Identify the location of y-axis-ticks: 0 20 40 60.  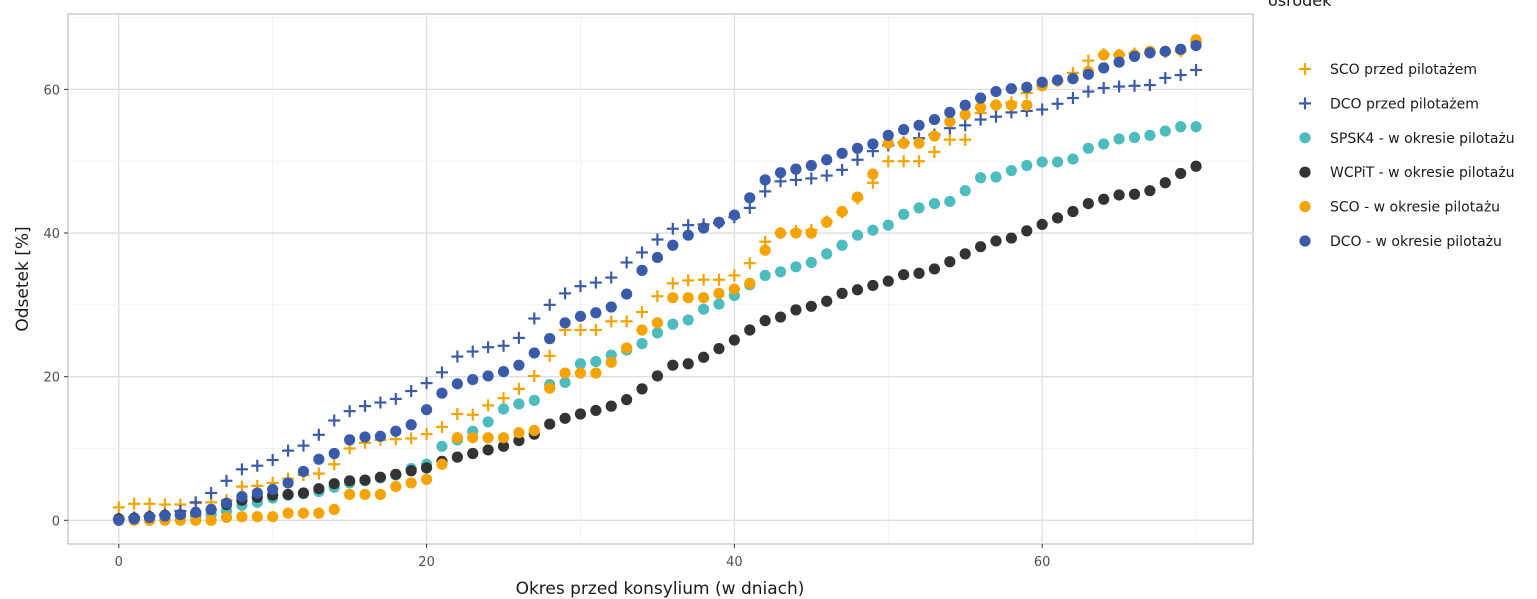
(55, 306).